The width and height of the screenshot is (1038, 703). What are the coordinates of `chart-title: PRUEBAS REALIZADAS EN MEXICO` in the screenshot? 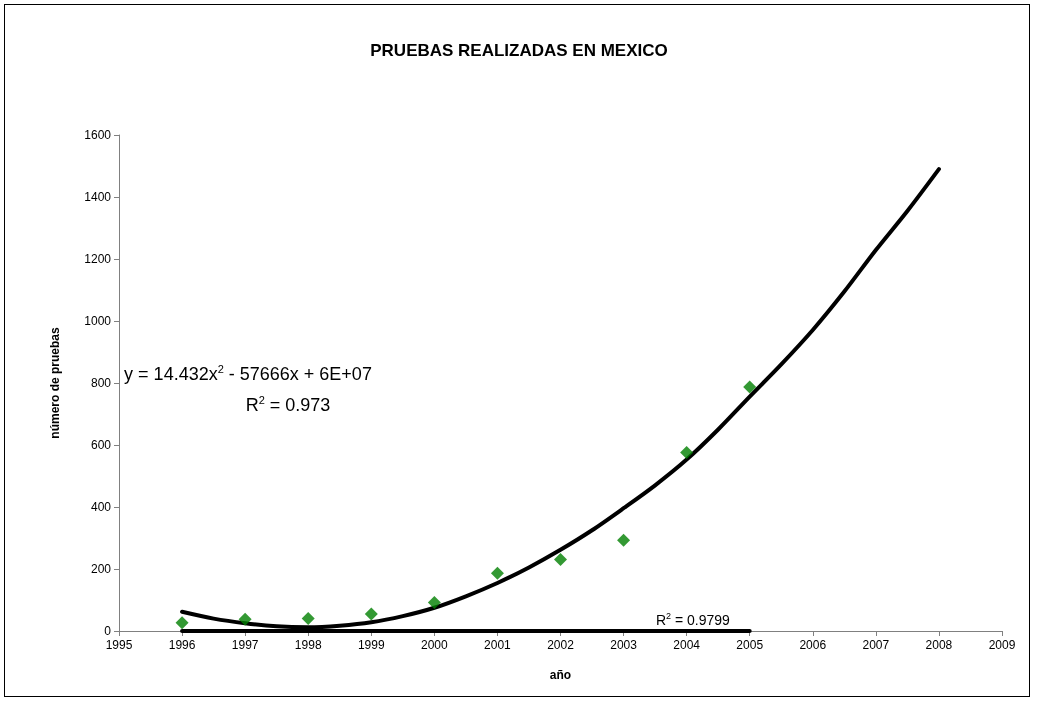 It's located at (519, 50).